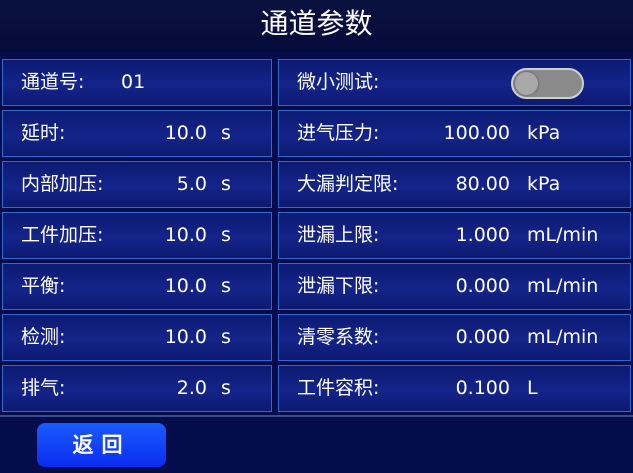 This screenshot has height=473, width=633. Describe the element at coordinates (338, 82) in the screenshot. I see `param-label: 微小测试:` at that location.